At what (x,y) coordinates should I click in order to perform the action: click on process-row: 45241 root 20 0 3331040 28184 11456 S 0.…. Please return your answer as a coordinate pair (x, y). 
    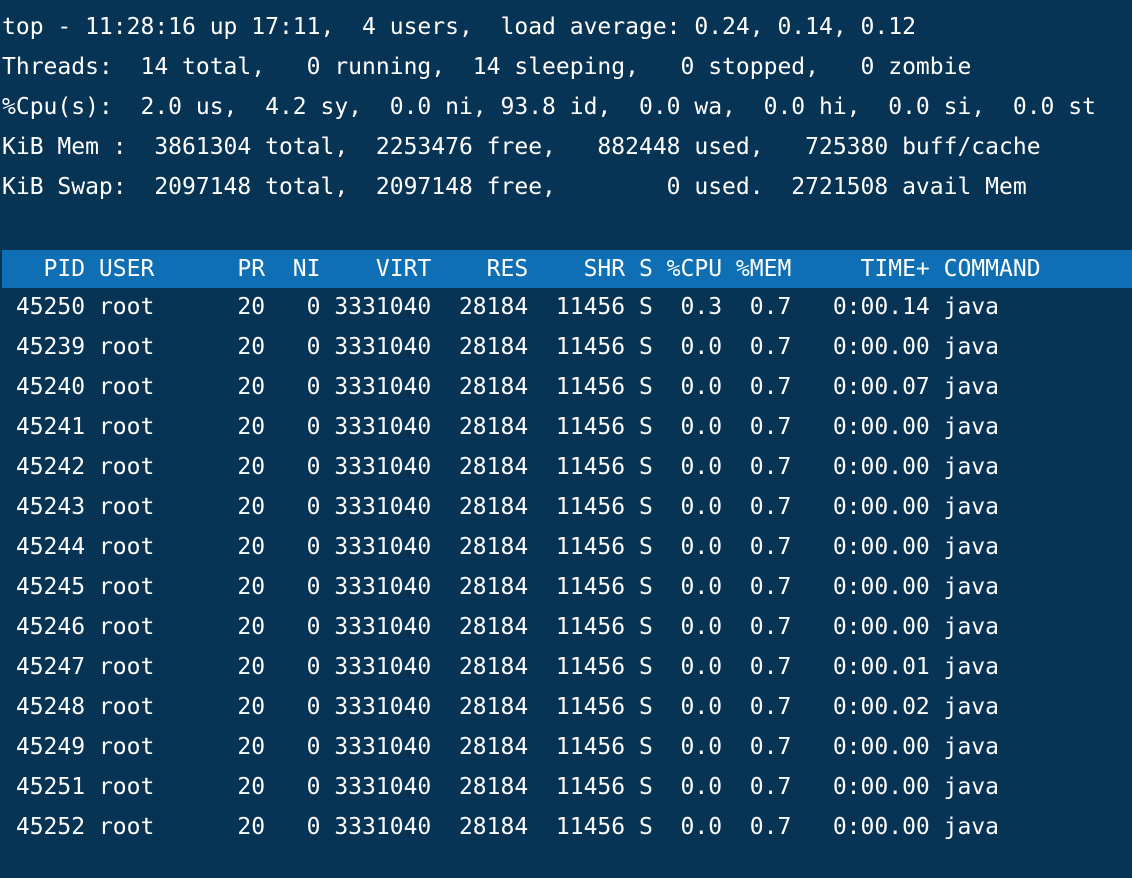
    Looking at the image, I should click on (500, 427).